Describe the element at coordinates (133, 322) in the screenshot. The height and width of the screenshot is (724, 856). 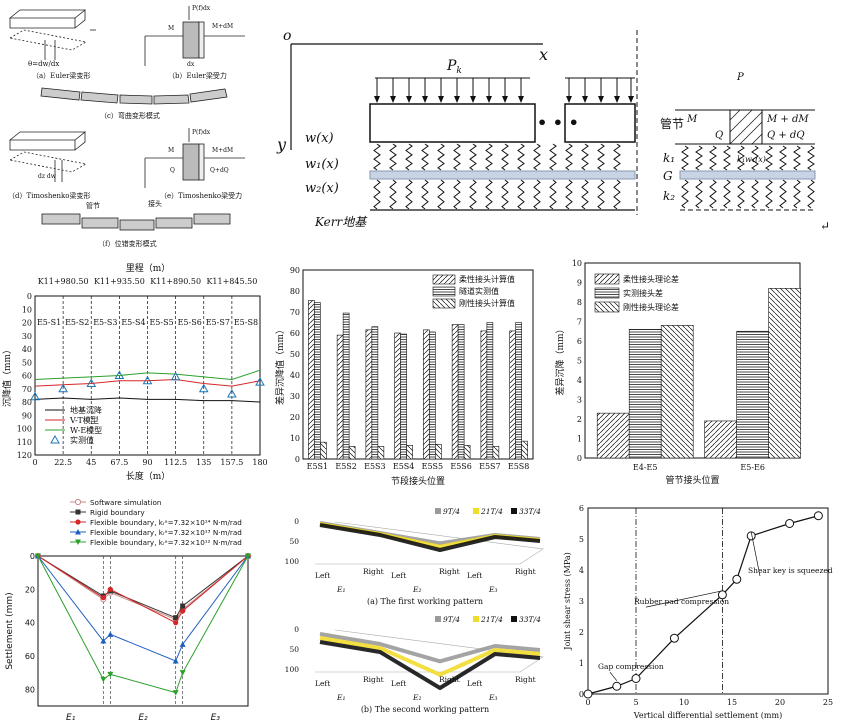
I see `chart1-segment-label: E5-S4` at that location.